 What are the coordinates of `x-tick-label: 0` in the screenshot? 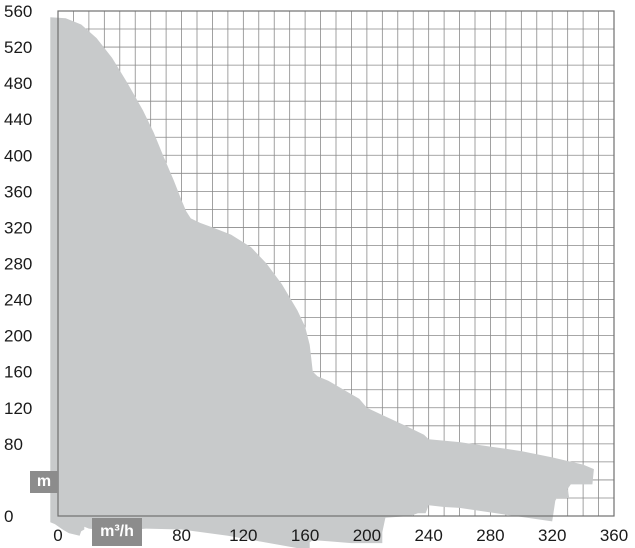 It's located at (57, 535).